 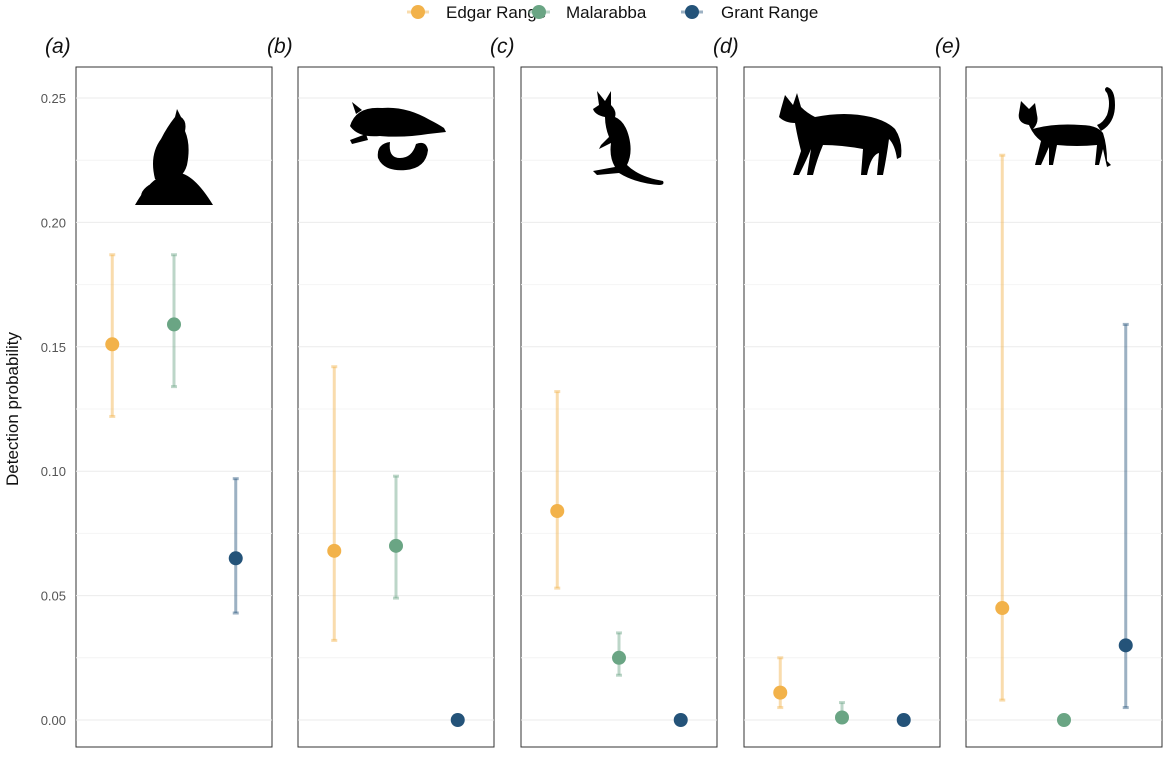 I want to click on wallaby-silhouette-icon, so click(x=628, y=138).